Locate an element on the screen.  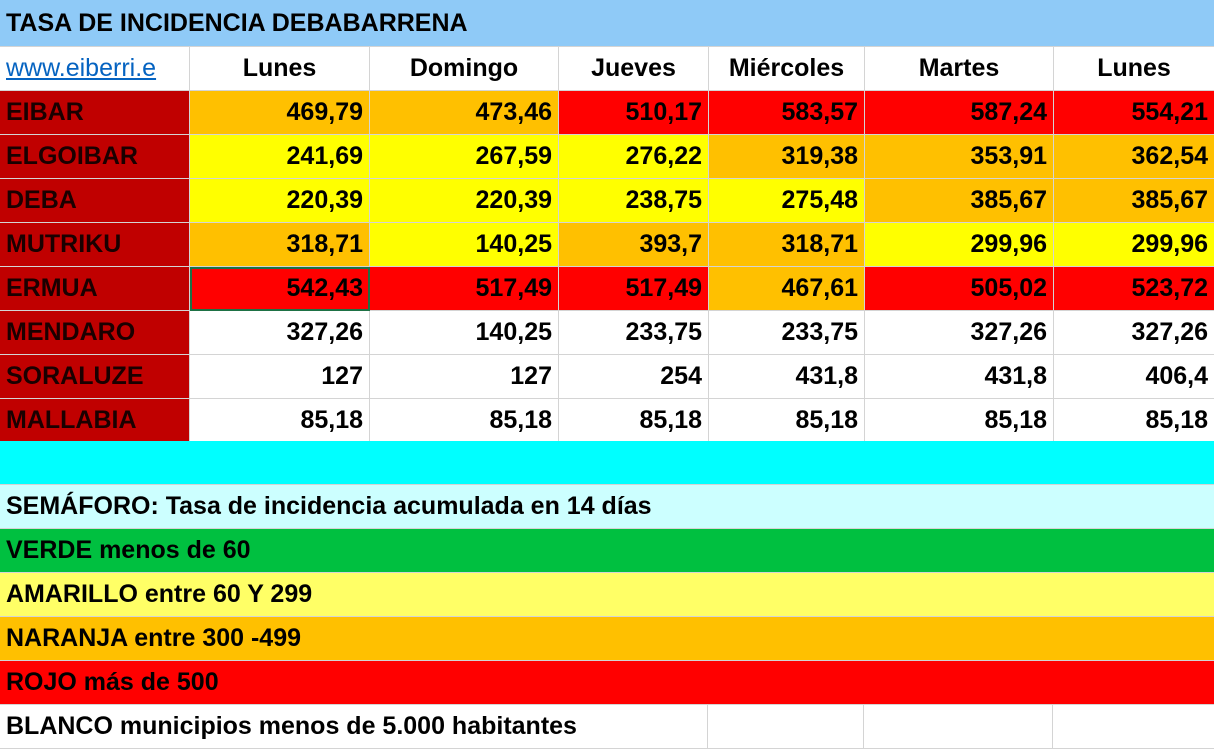
value-cell: 276,22 is located at coordinates (634, 157).